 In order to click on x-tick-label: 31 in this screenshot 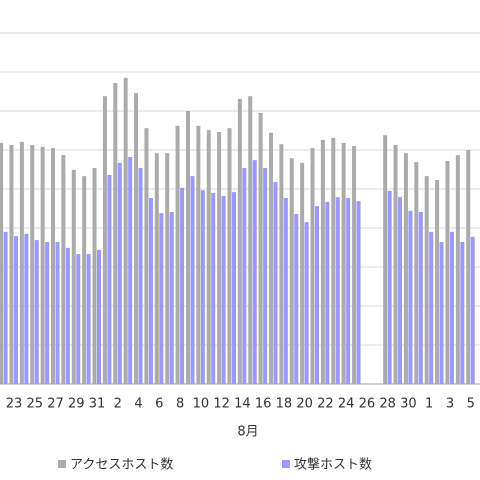, I will do `click(97, 404)`.